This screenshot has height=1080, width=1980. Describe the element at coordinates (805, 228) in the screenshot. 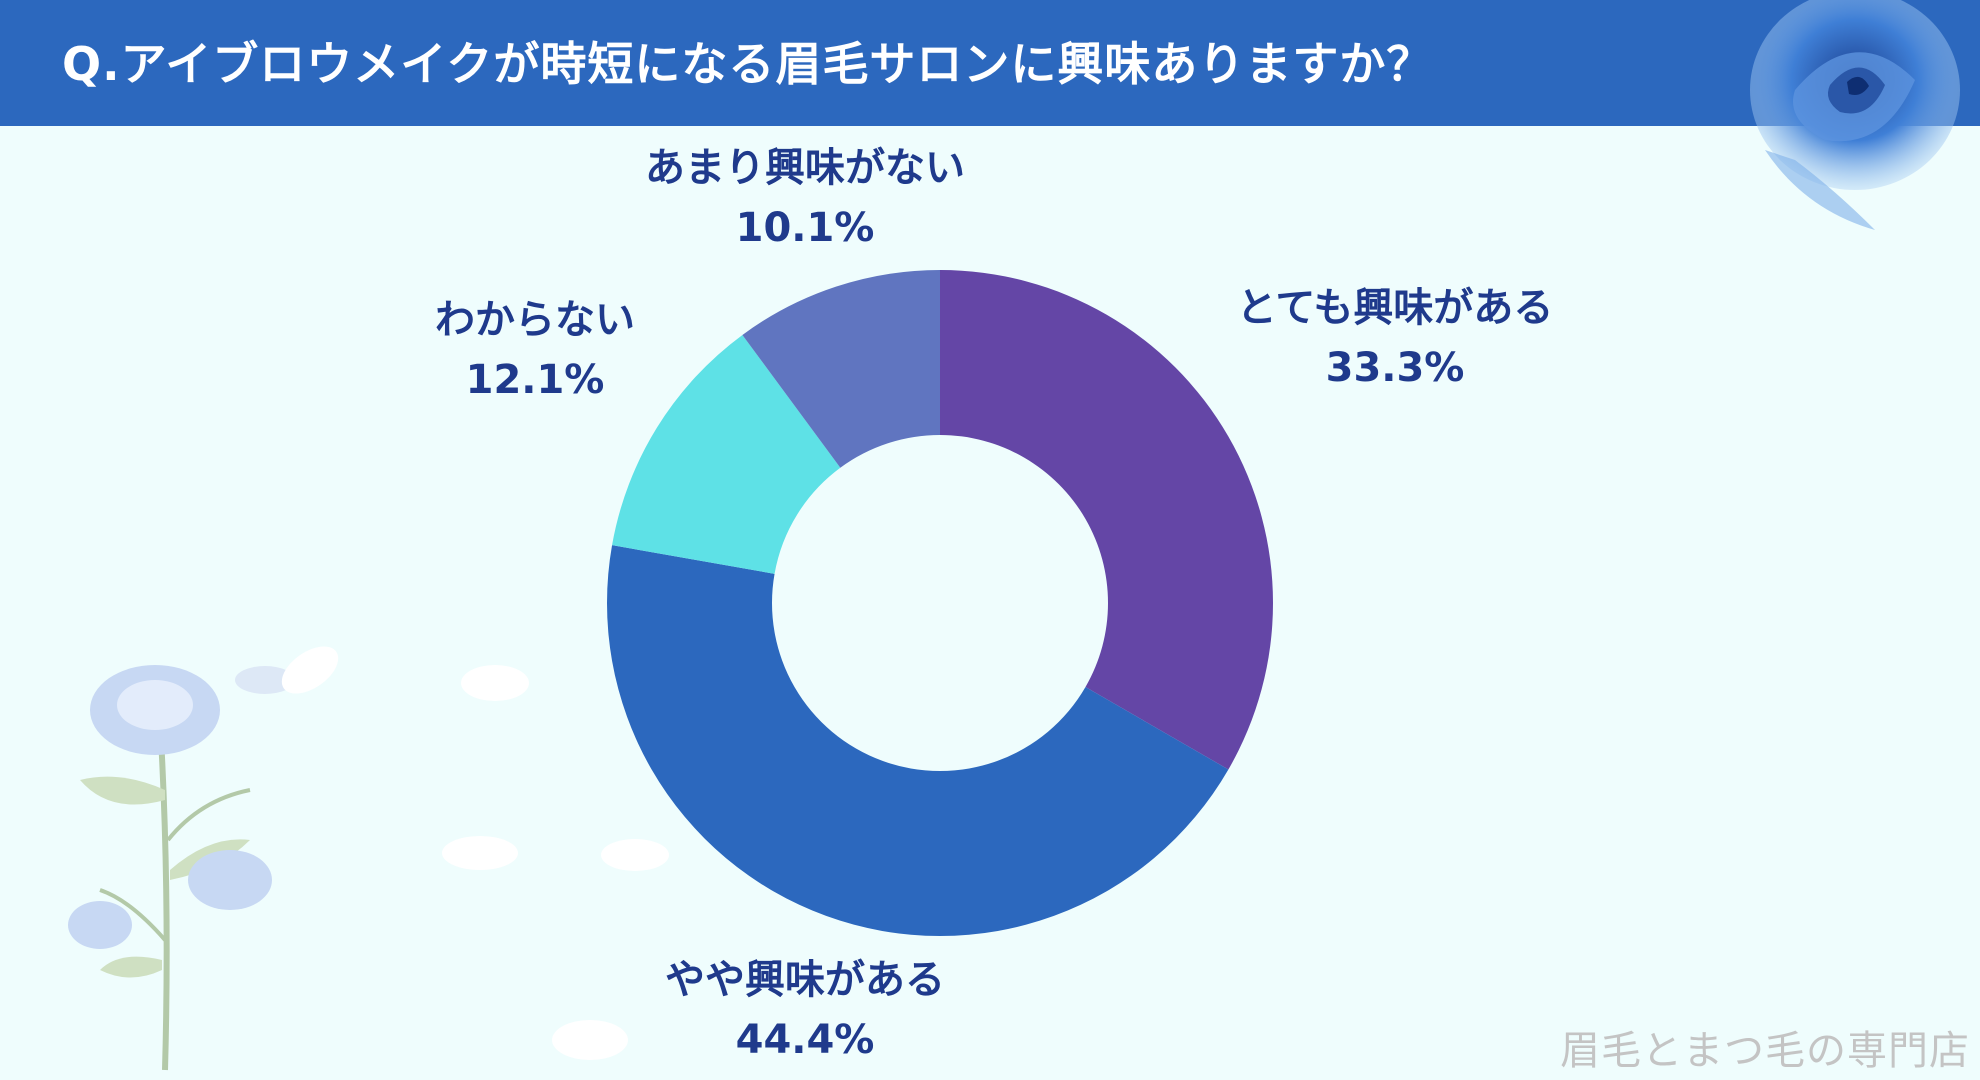

I see `slice-4-value: 10.1%` at that location.